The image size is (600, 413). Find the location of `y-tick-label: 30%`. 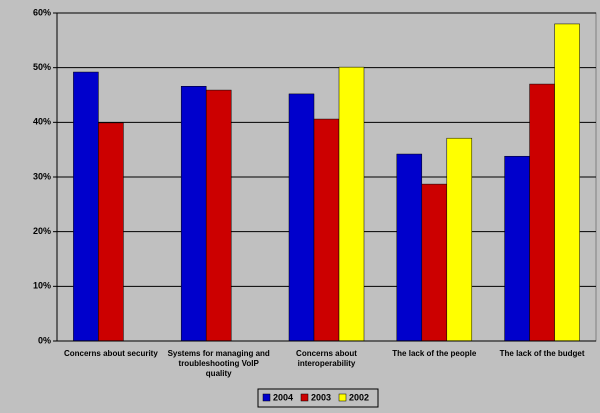

y-tick-label: 30% is located at coordinates (42, 176).